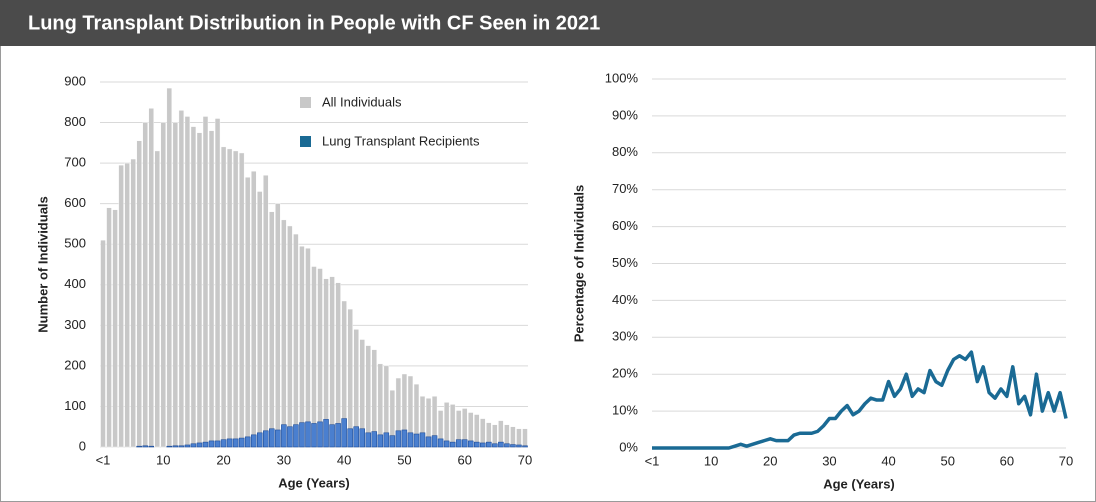 This screenshot has width=1096, height=502. What do you see at coordinates (625, 336) in the screenshot?
I see `y-tick-label: 30%` at bounding box center [625, 336].